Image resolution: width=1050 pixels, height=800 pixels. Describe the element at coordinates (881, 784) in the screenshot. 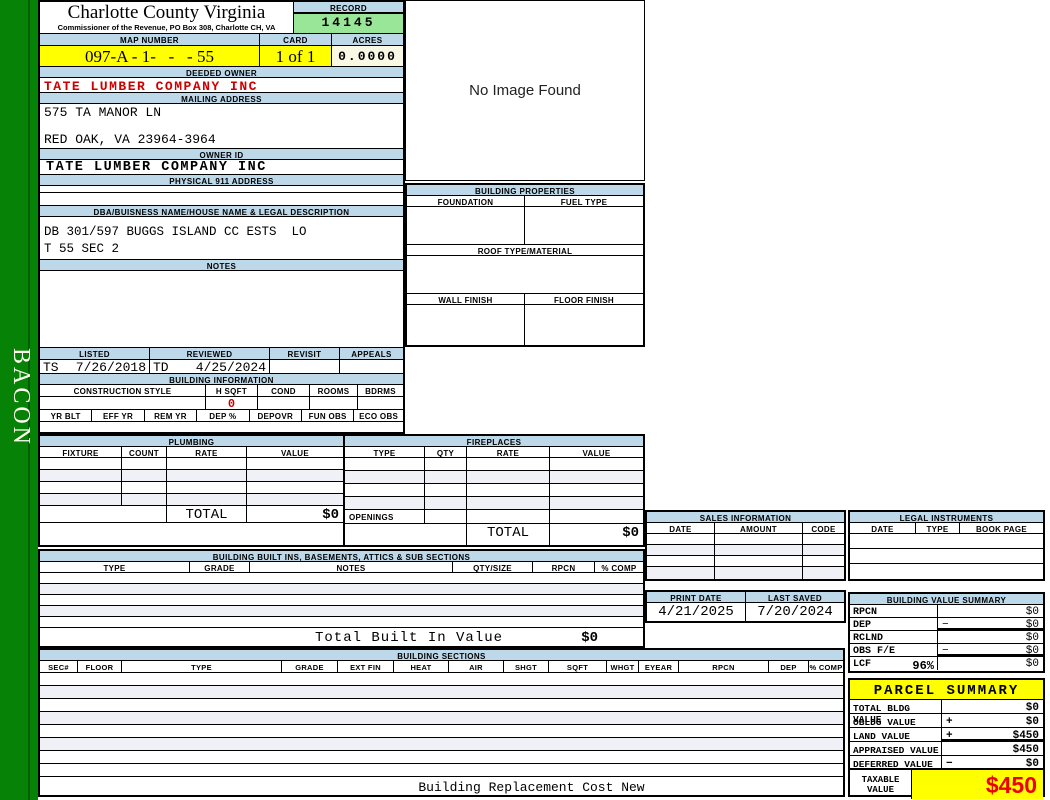

I see `taxable-value-label: TAXABLE VALUE` at that location.